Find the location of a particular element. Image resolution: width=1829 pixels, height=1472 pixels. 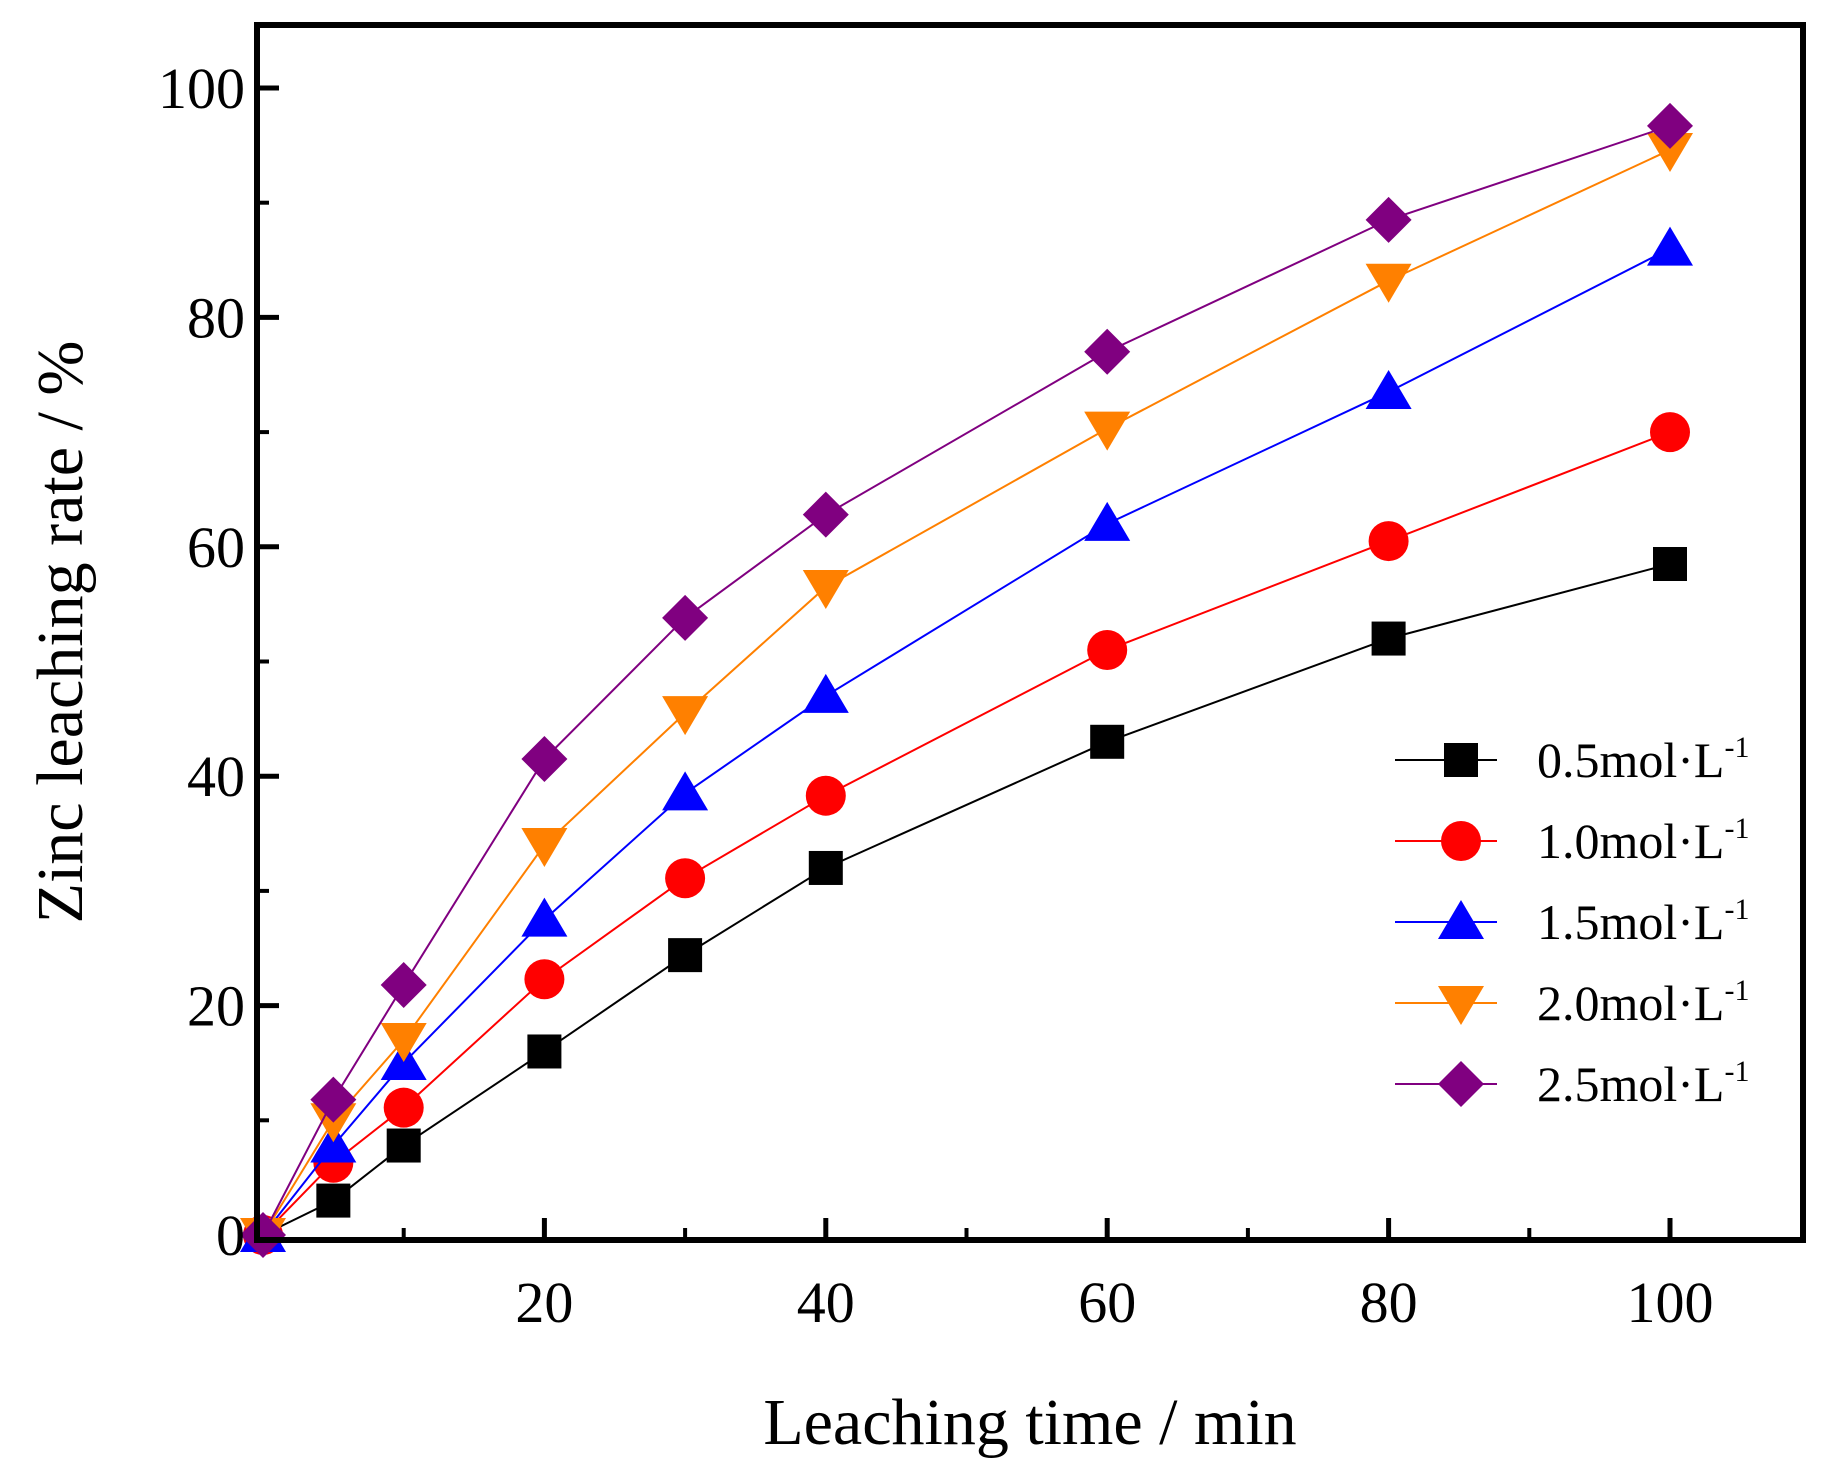

y-tick-label: 0 is located at coordinates (230, 1235).